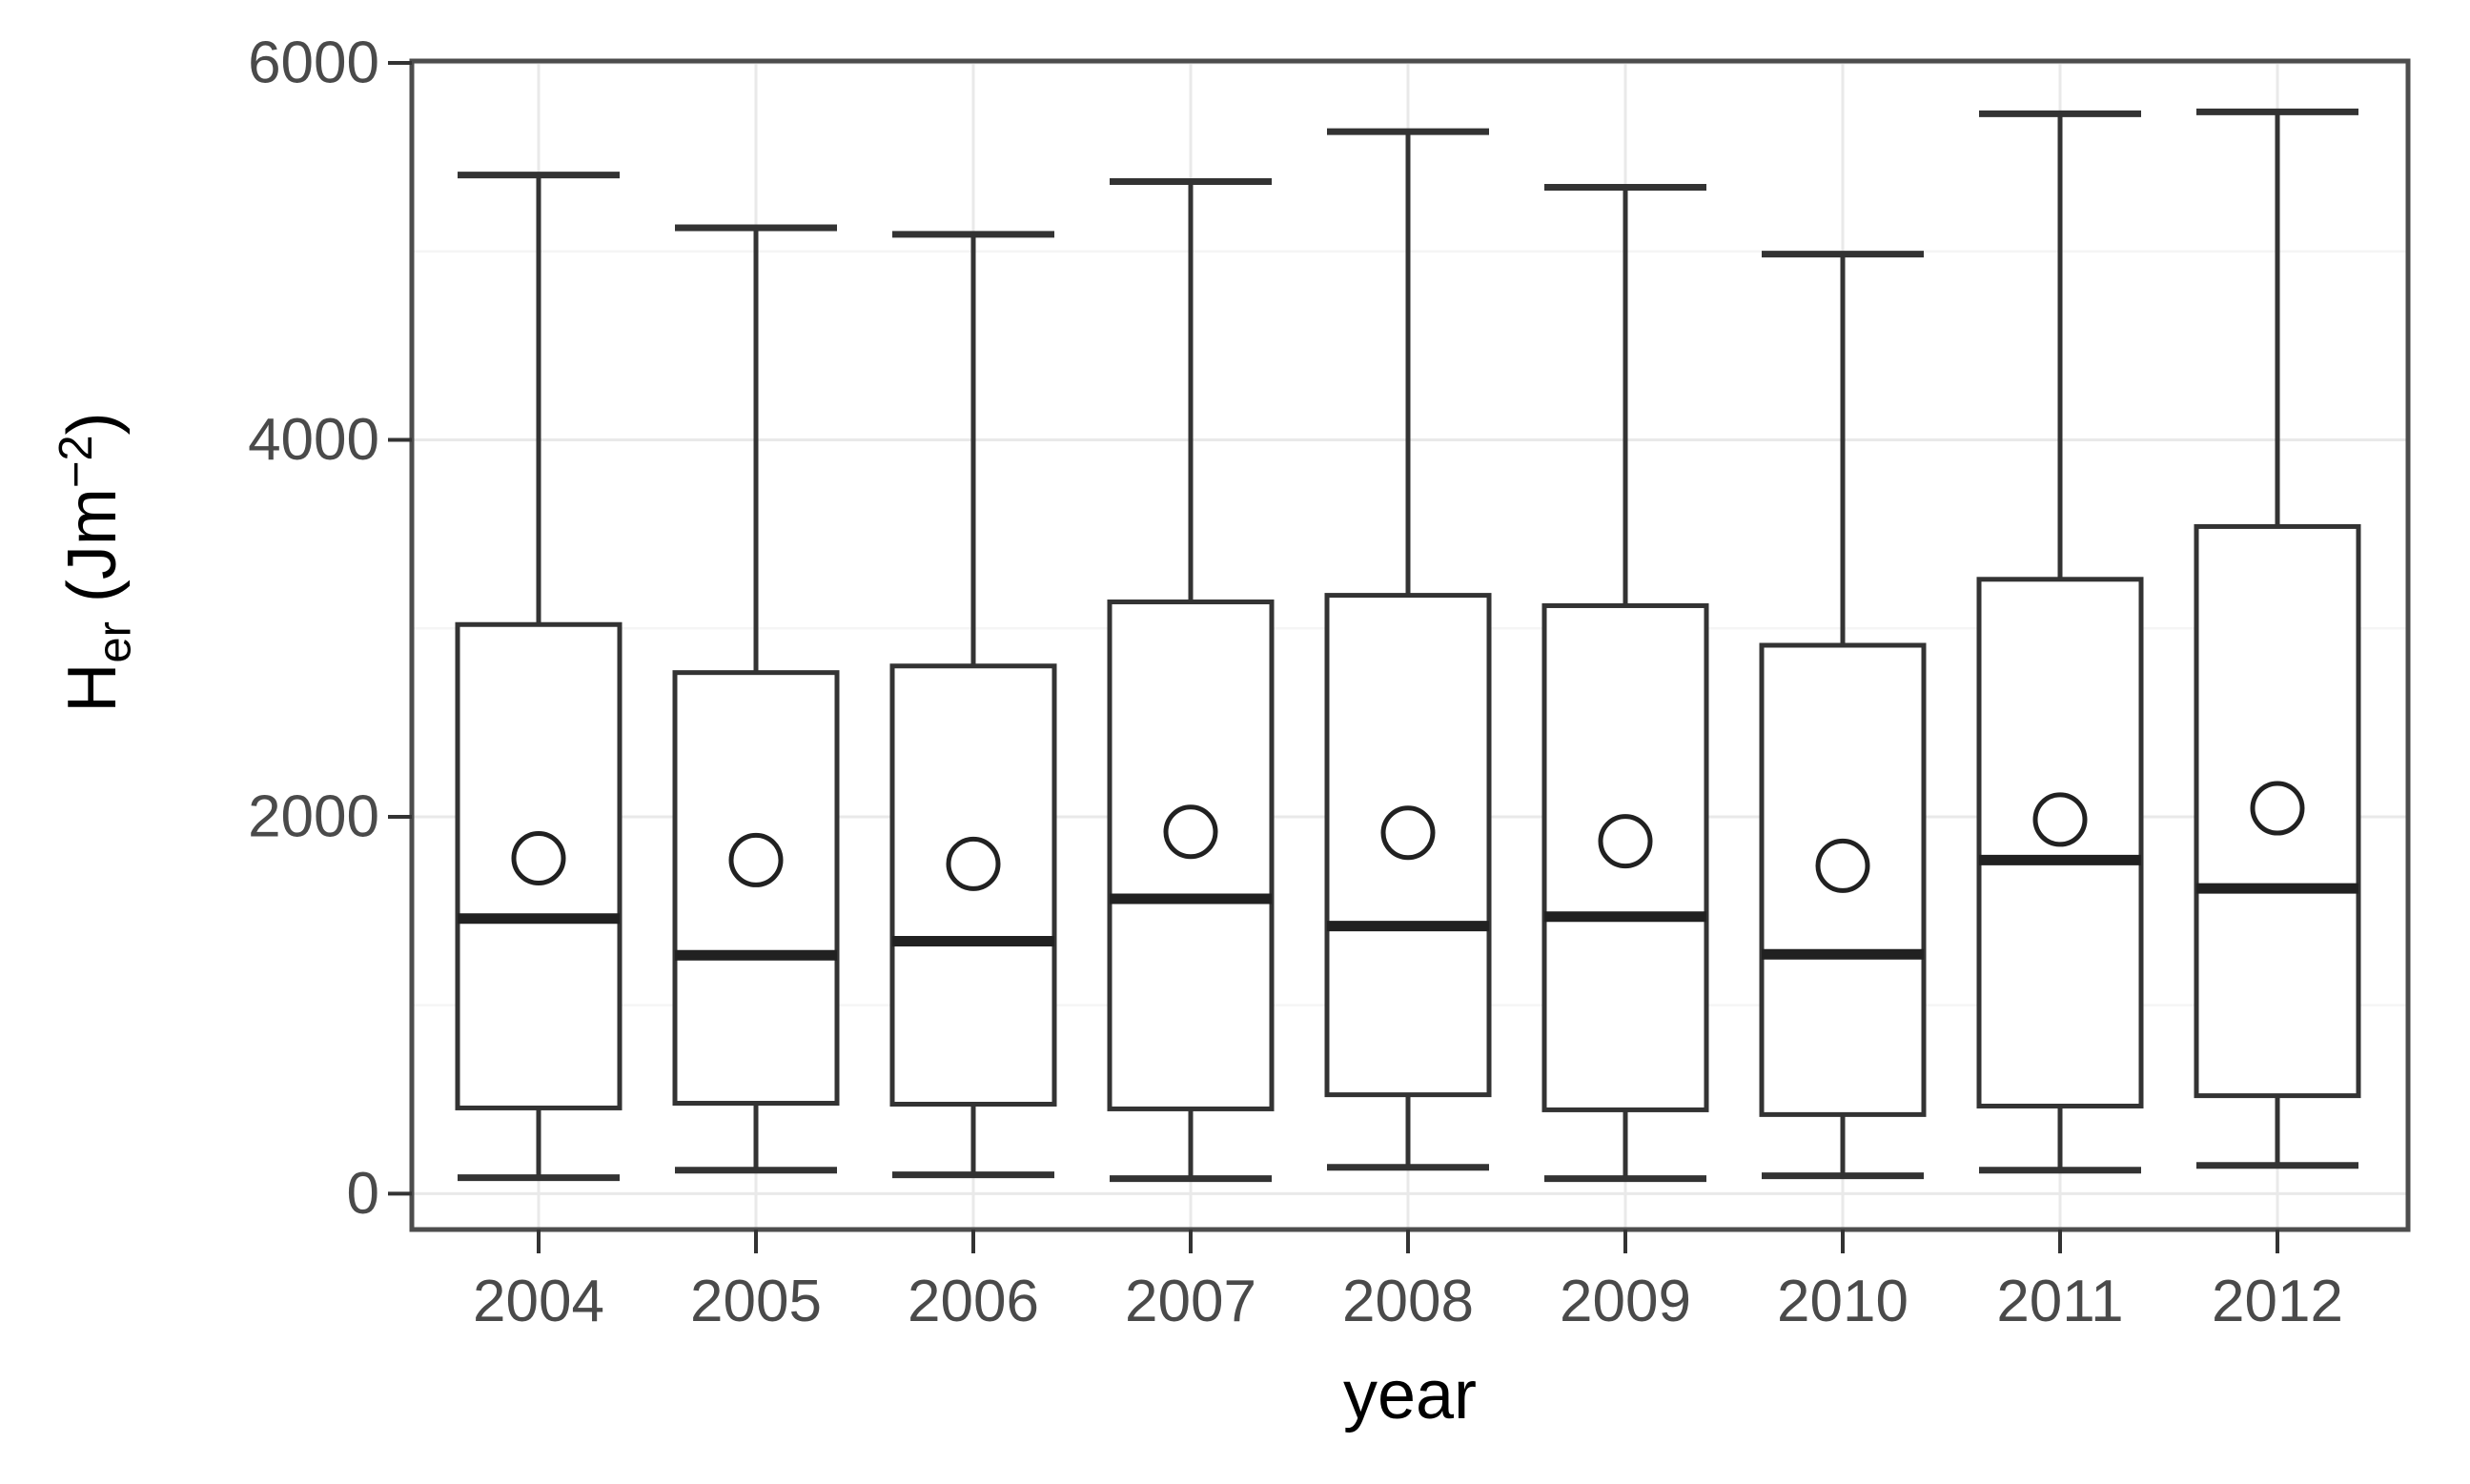 Image resolution: width=2470 pixels, height=1484 pixels. Describe the element at coordinates (313, 63) in the screenshot. I see `y-tick-label: 6000` at that location.